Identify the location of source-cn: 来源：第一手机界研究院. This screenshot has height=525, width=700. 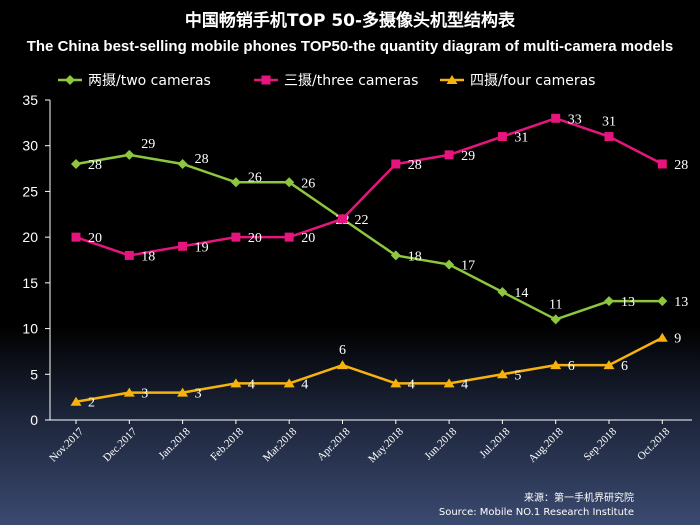
(579, 497).